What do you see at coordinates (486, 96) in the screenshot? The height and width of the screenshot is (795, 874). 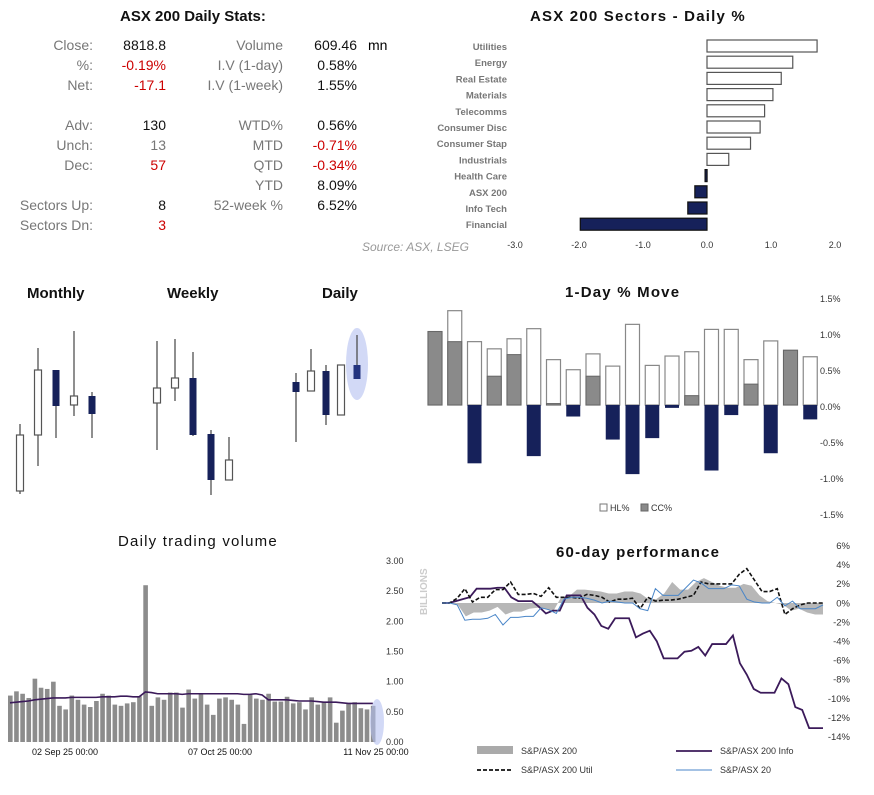 I see `sector-label: Materials` at bounding box center [486, 96].